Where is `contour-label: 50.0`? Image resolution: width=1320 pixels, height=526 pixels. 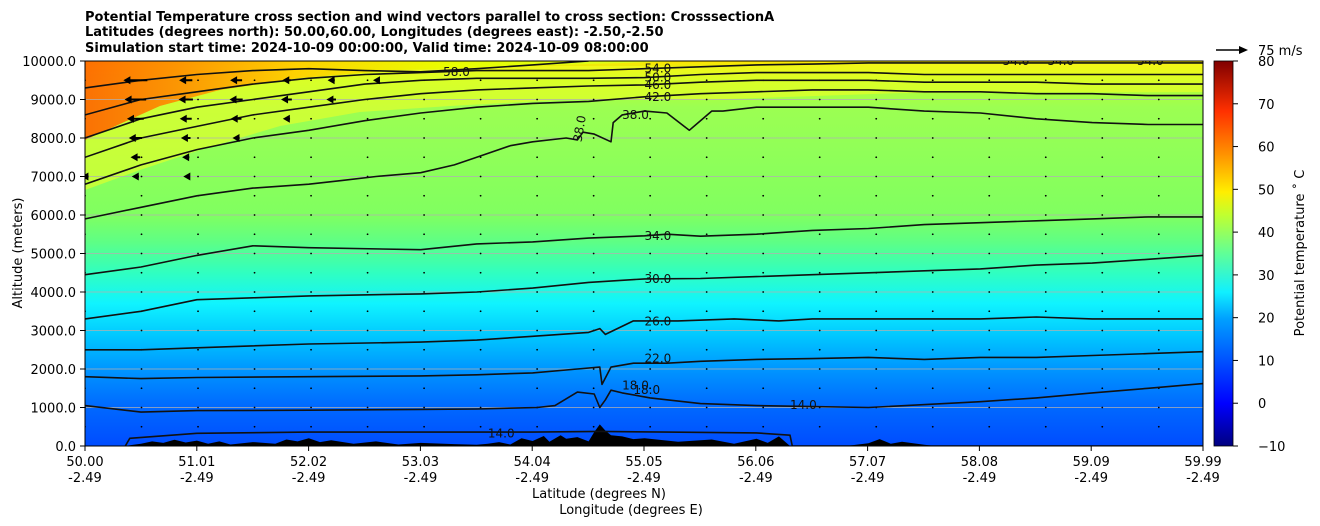
contour-label: 50.0 is located at coordinates (658, 78).